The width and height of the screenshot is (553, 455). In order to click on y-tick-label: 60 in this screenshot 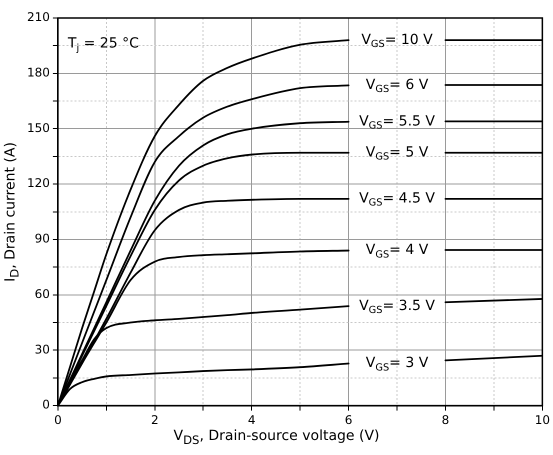, I will do `click(42, 293)`.